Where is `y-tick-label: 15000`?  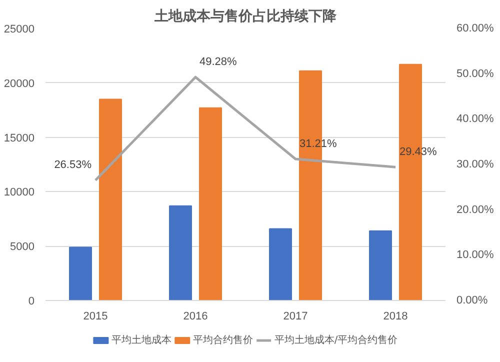 y-tick-label: 15000 is located at coordinates (19, 138).